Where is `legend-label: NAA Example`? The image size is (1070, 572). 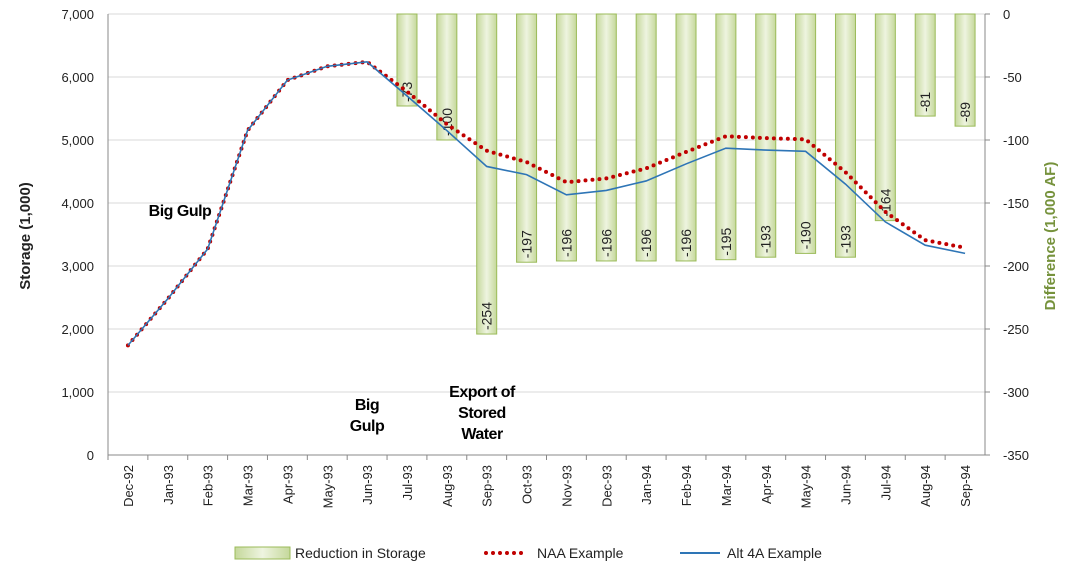 legend-label: NAA Example is located at coordinates (580, 553).